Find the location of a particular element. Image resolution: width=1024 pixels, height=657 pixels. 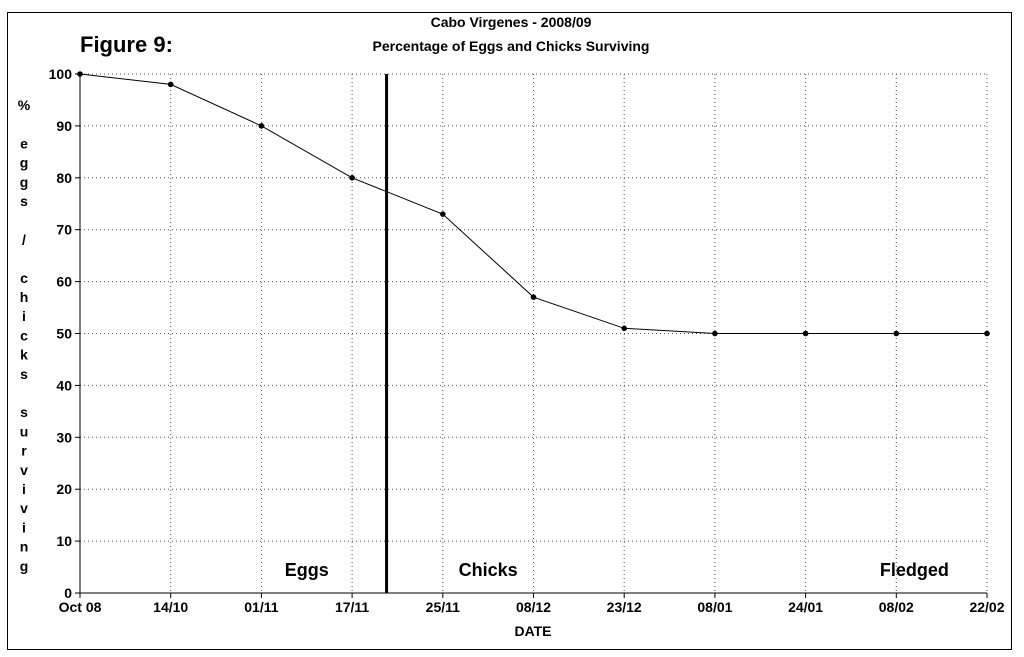

x-tick-label: 24/01 is located at coordinates (805, 607).